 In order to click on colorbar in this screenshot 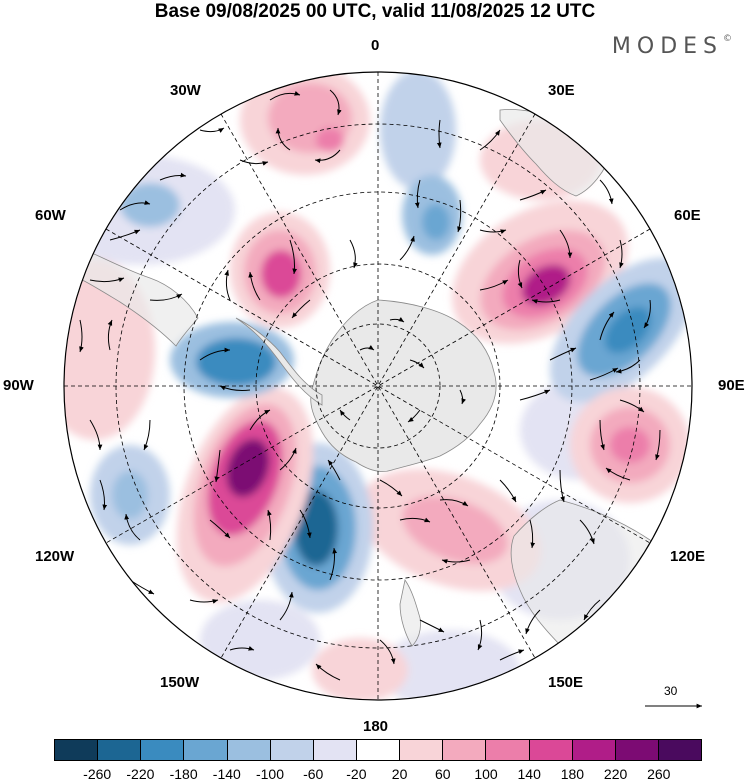, I will do `click(378, 750)`.